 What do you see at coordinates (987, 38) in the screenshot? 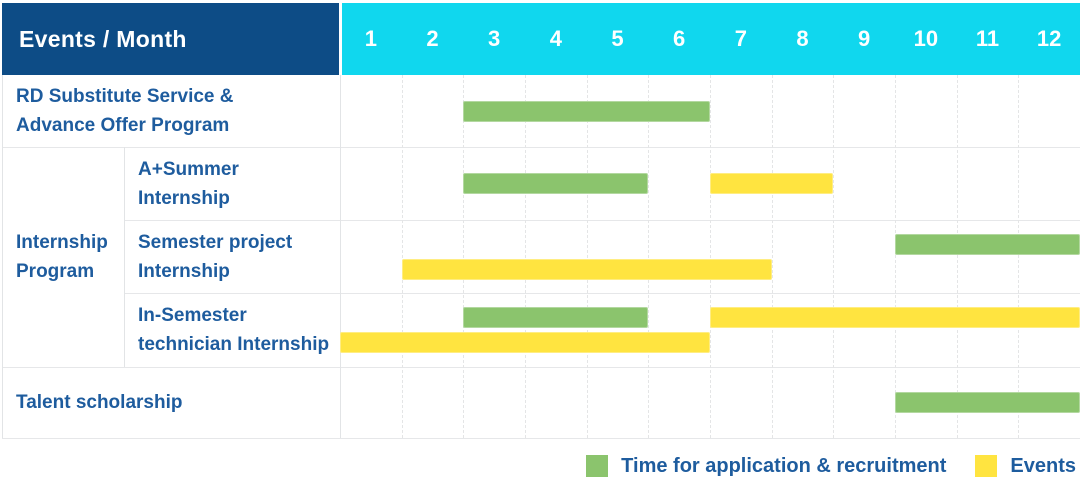
I see `month-header-11: 11` at bounding box center [987, 38].